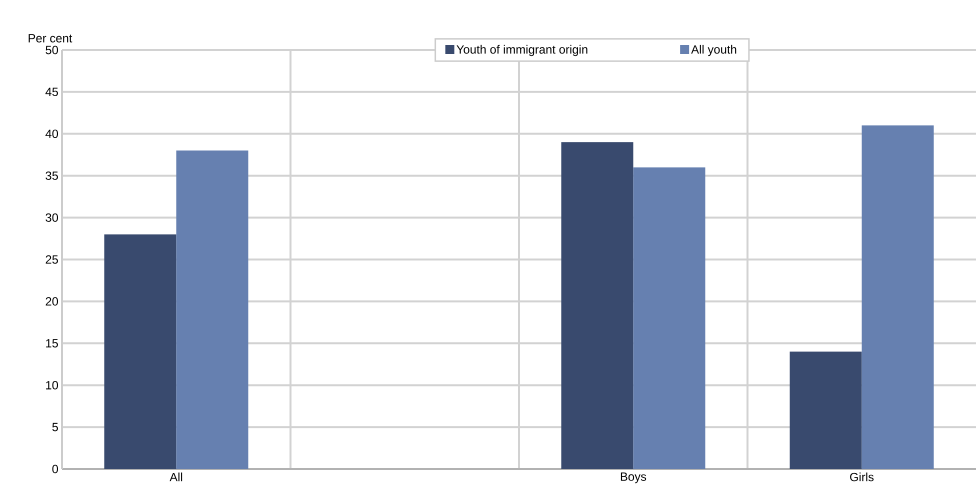  Describe the element at coordinates (862, 477) in the screenshot. I see `x-tick-label: Girls` at that location.